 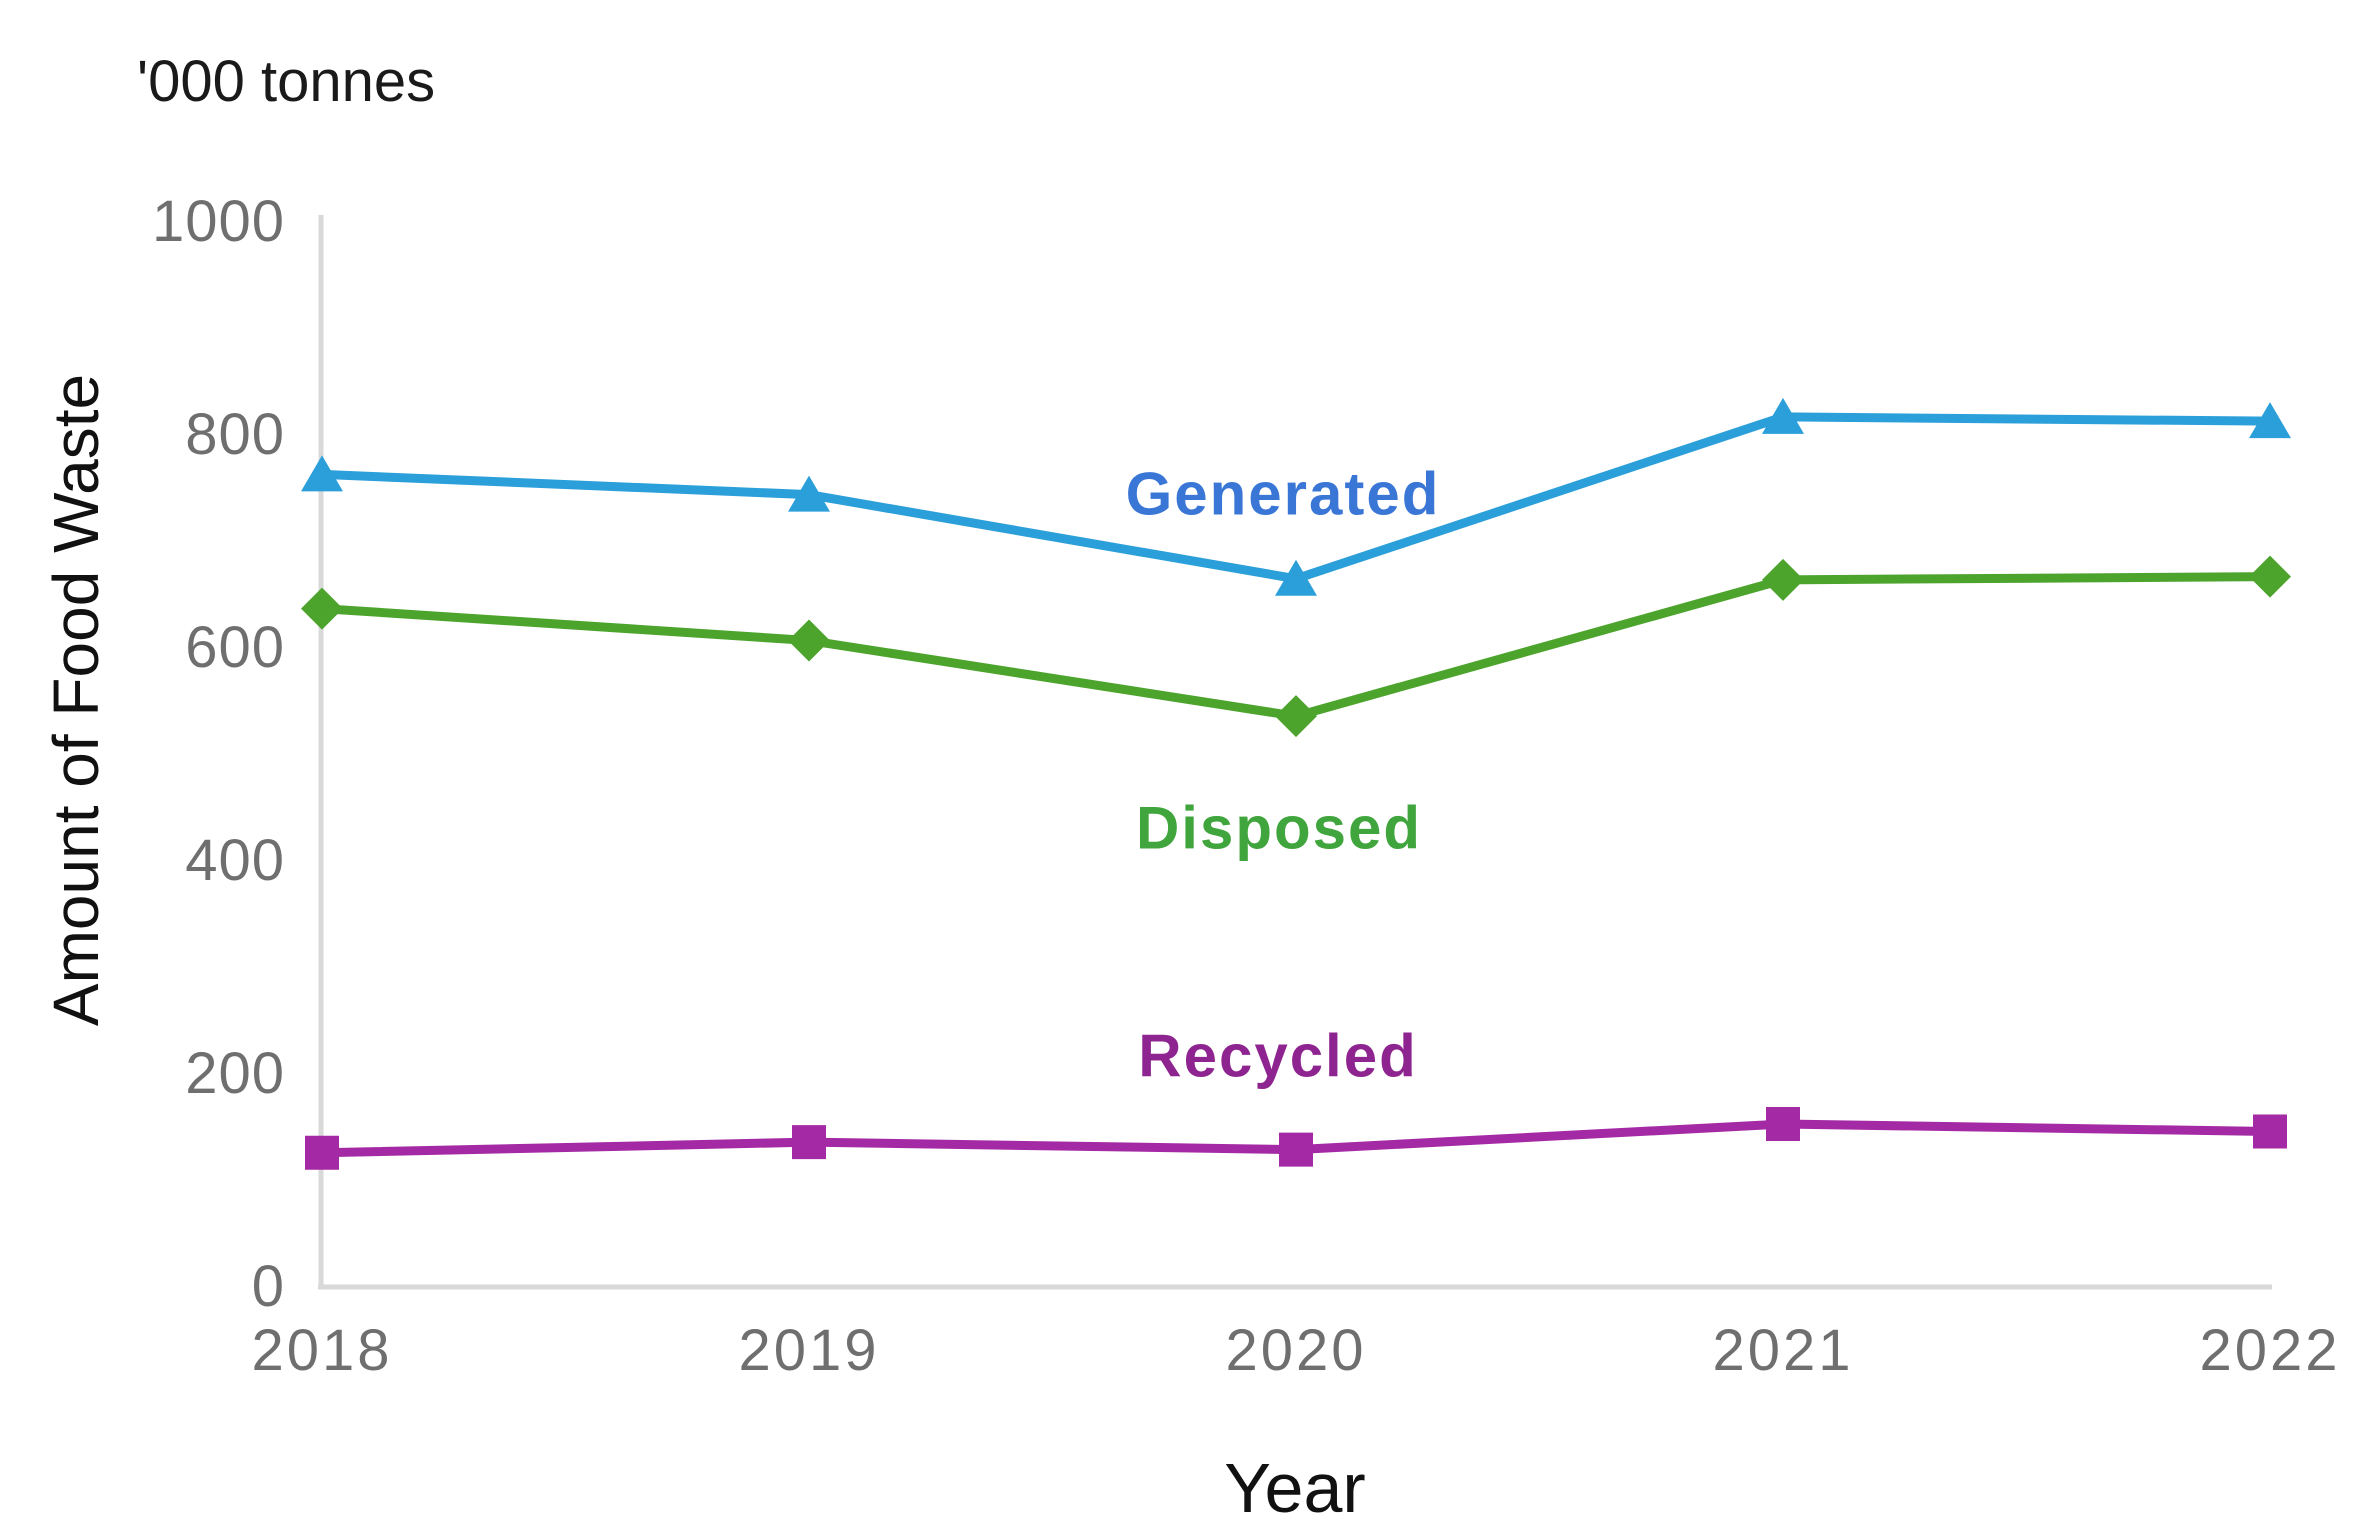 I want to click on unit-label: '000 tonnes, so click(x=286, y=81).